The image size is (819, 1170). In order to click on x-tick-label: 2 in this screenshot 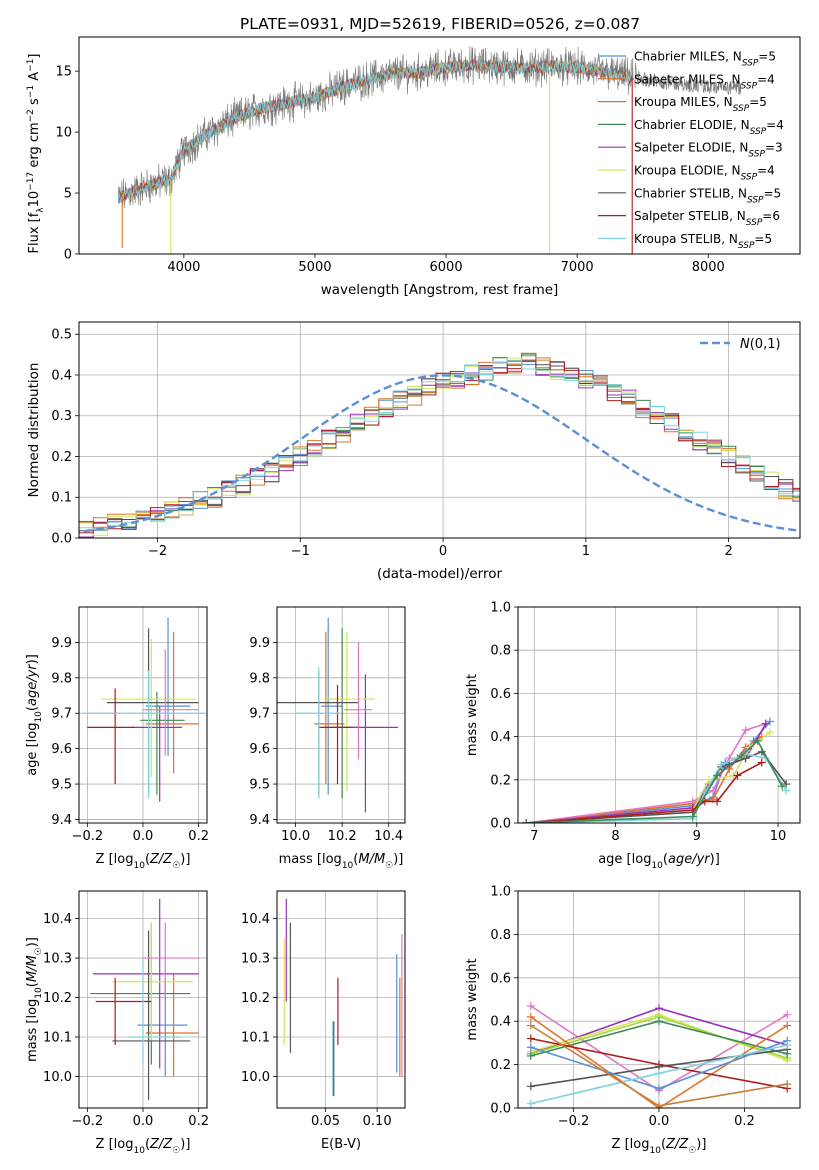, I will do `click(728, 551)`.